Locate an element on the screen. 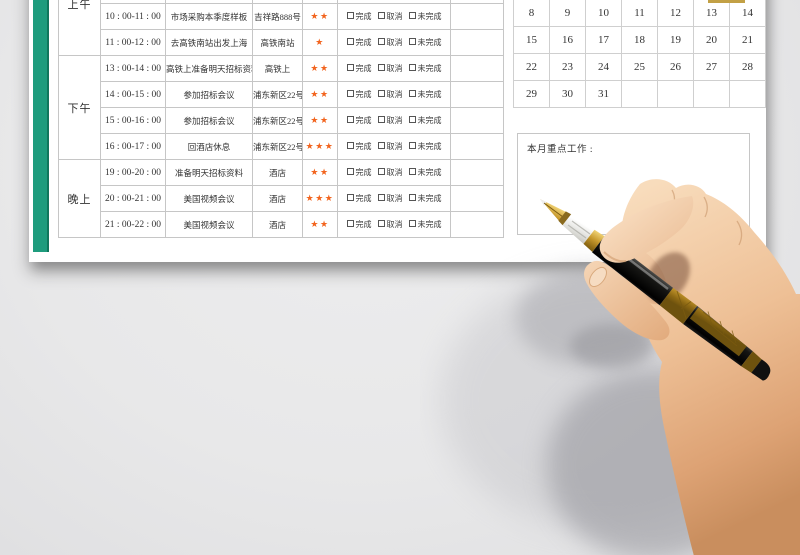  calendar-day-cell: 19 is located at coordinates (675, 40).